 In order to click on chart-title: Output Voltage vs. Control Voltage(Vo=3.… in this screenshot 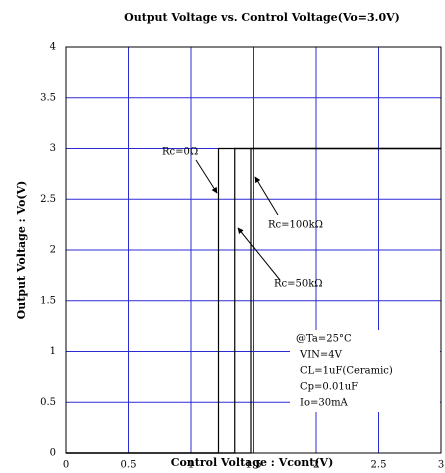, I will do `click(262, 17)`.